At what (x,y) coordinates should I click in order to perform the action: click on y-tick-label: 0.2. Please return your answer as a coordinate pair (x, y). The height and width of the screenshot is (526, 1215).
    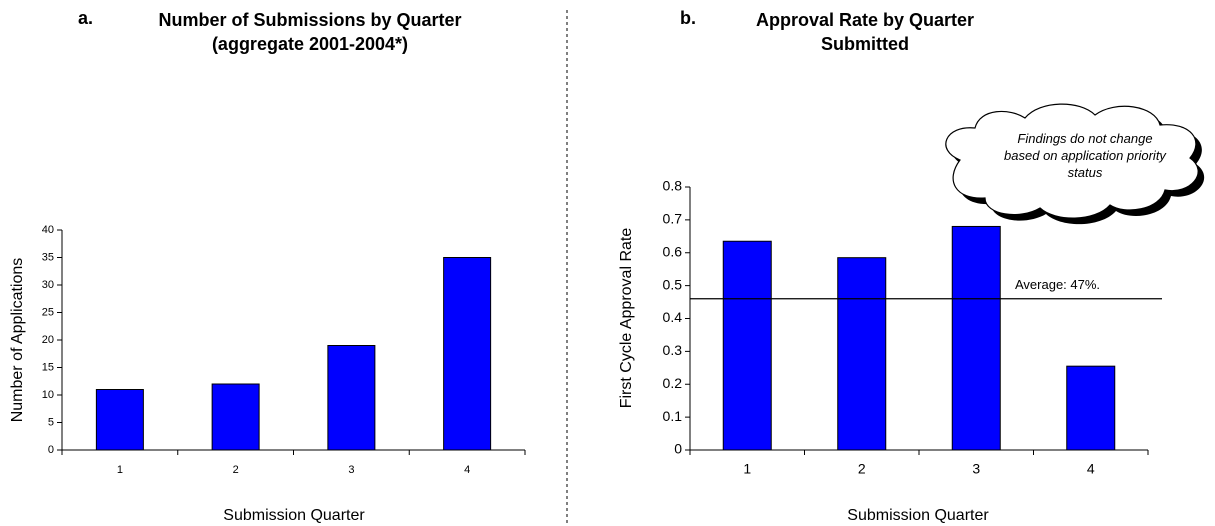
    Looking at the image, I should click on (673, 383).